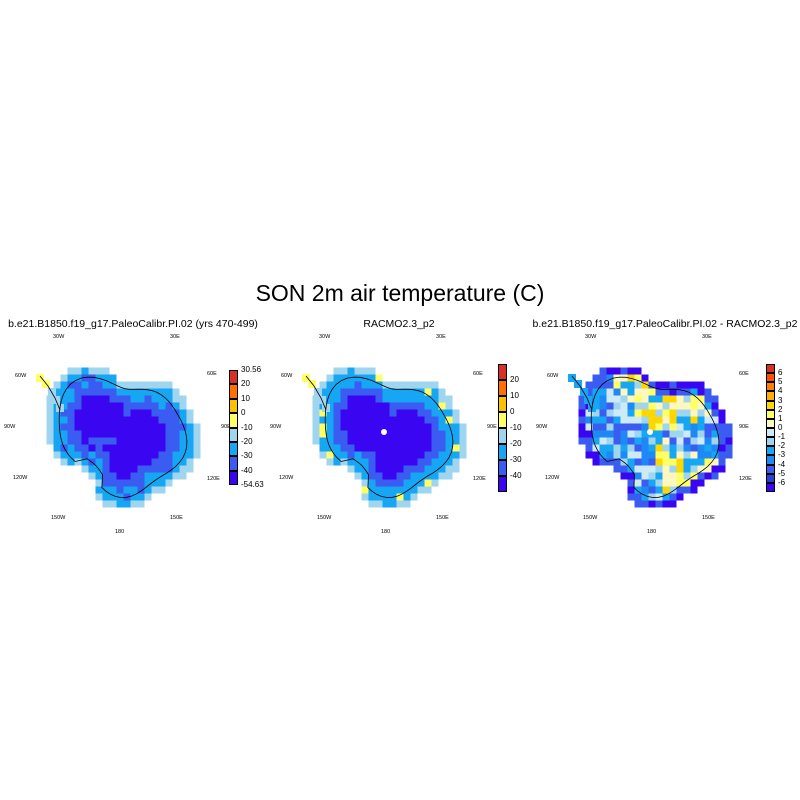 This screenshot has height=800, width=800. What do you see at coordinates (442, 518) in the screenshot?
I see `lon-label-150e: 150E` at bounding box center [442, 518].